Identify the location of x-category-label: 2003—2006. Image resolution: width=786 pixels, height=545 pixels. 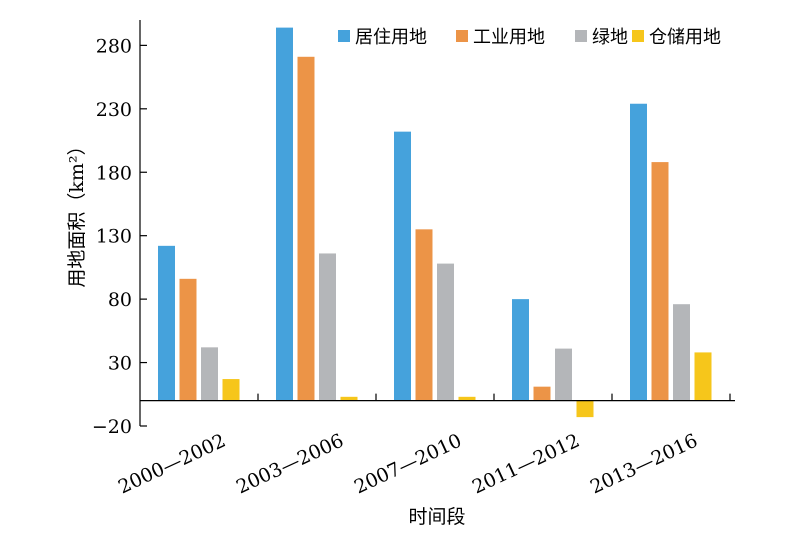
(290, 464).